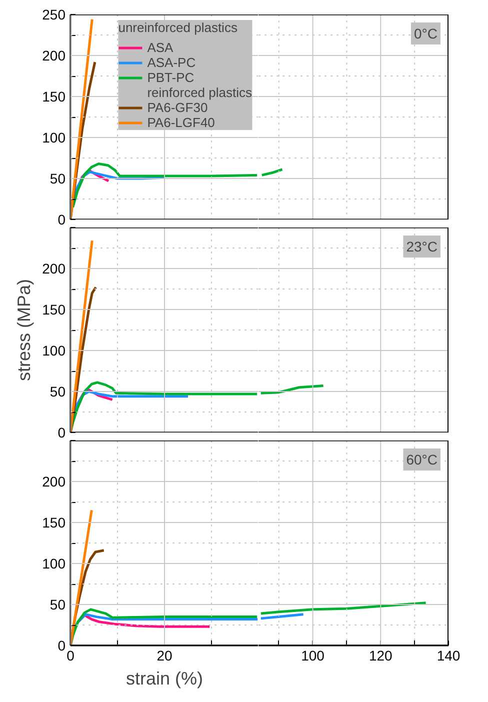 The image size is (488, 702). I want to click on x-tick-label: 100, so click(313, 656).